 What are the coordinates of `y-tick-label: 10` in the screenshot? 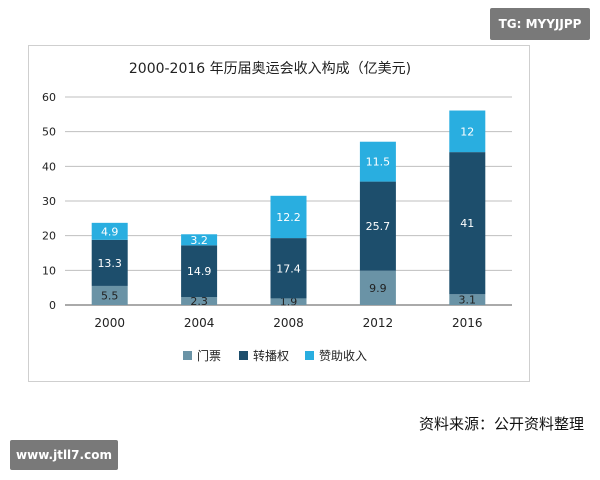 It's located at (49, 270).